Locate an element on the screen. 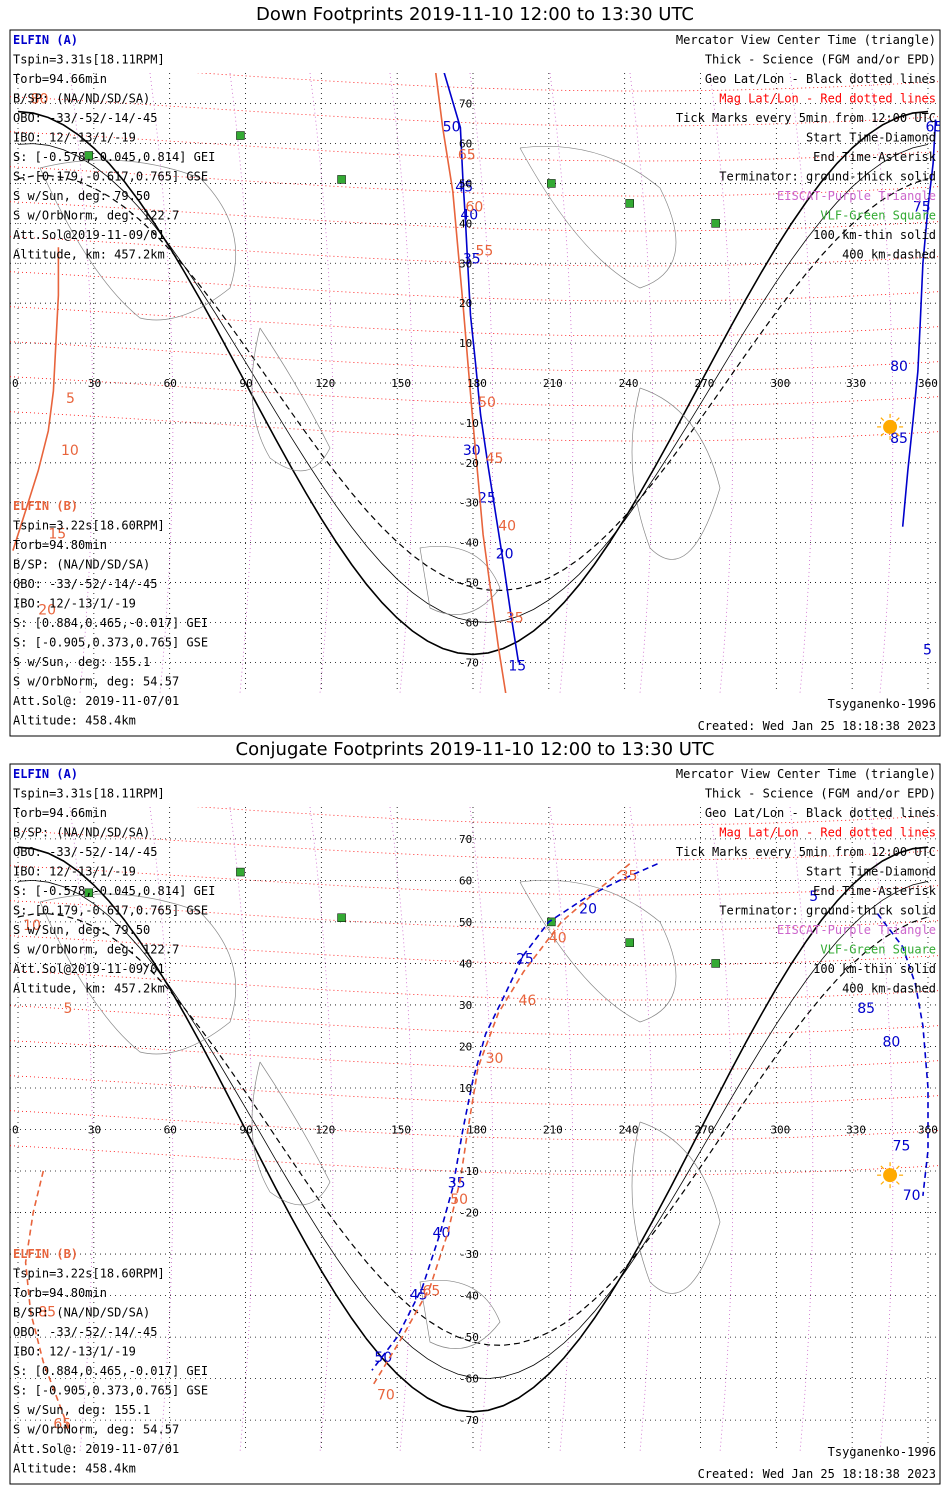  legend-line: Start Time-Diamond is located at coordinates (871, 138).